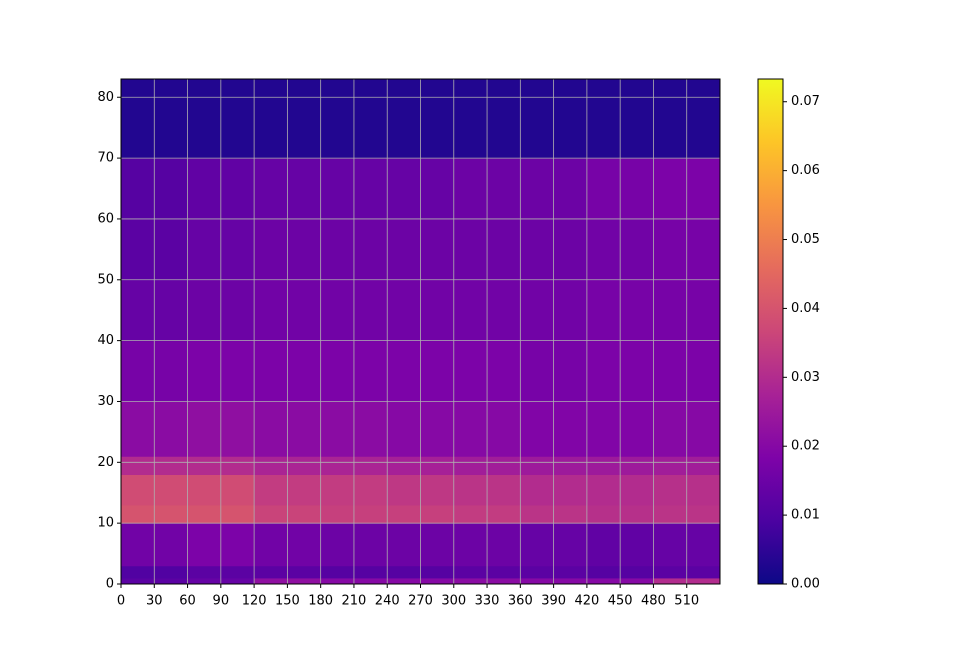 The width and height of the screenshot is (967, 660). I want to click on y-tick-label: 30, so click(105, 401).